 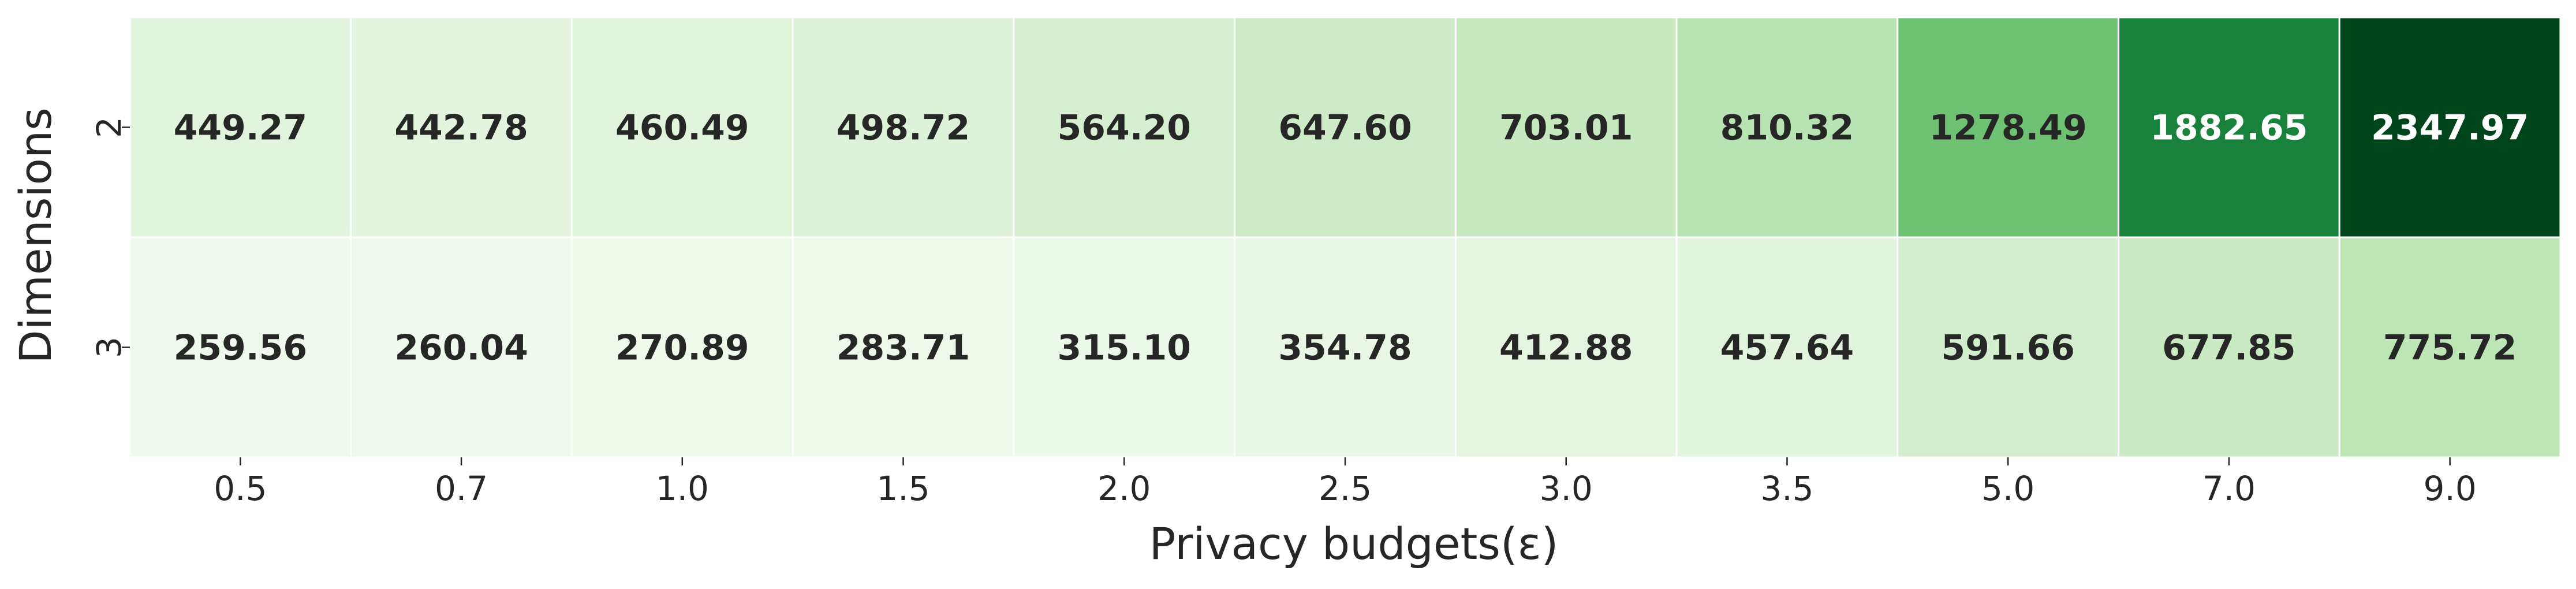 I want to click on x-tick-label: 3.5, so click(x=1786, y=488).